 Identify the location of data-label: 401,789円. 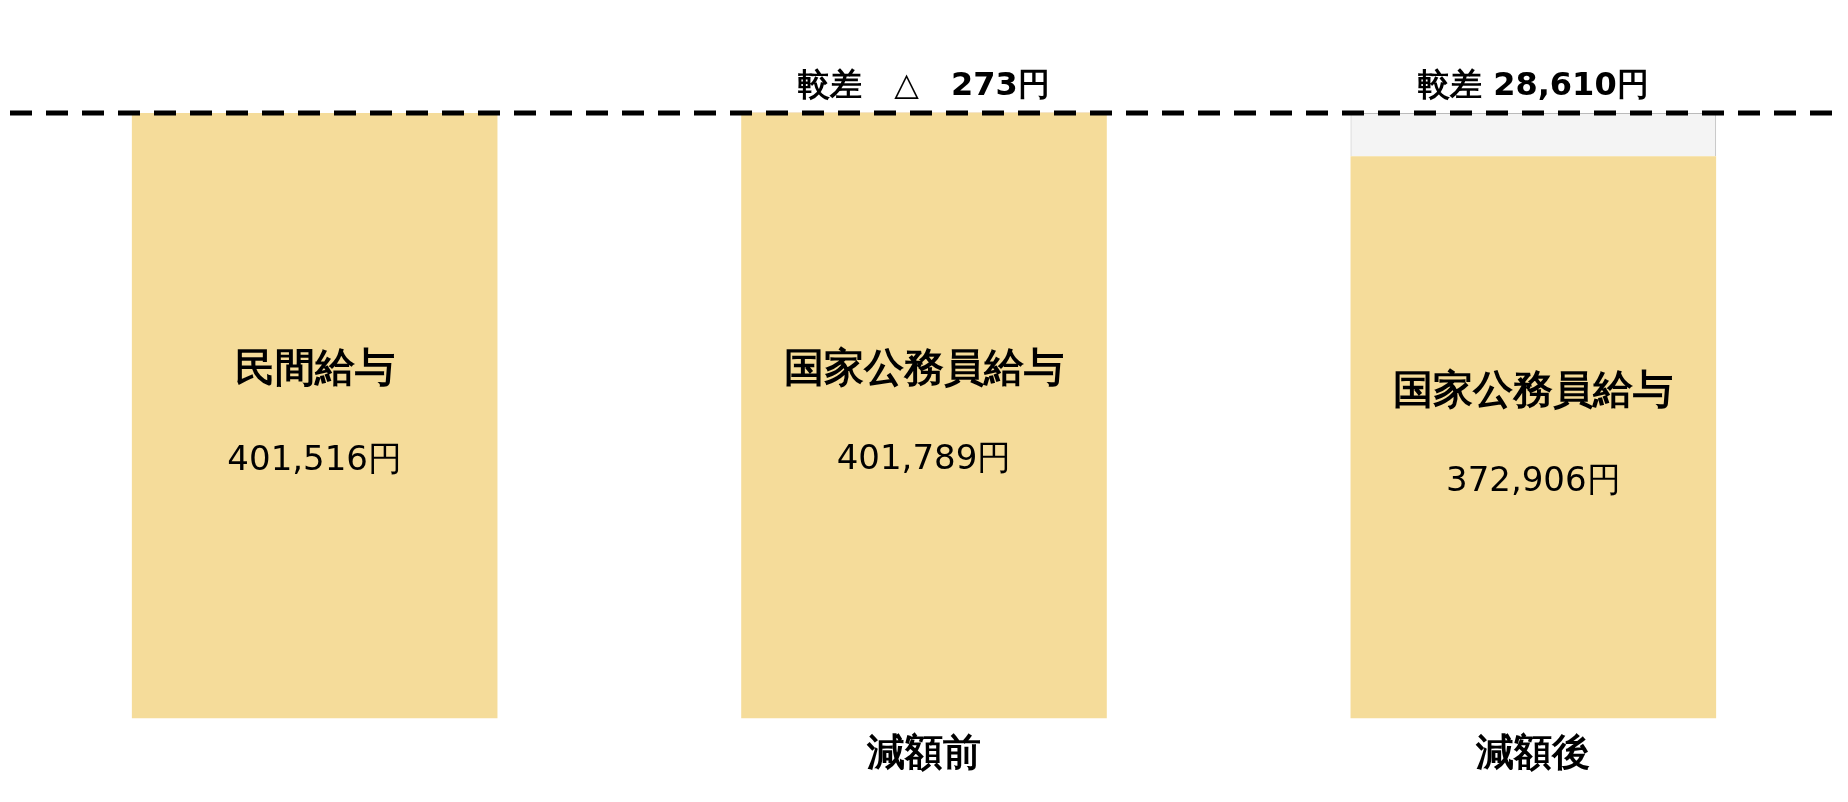
(924, 457).